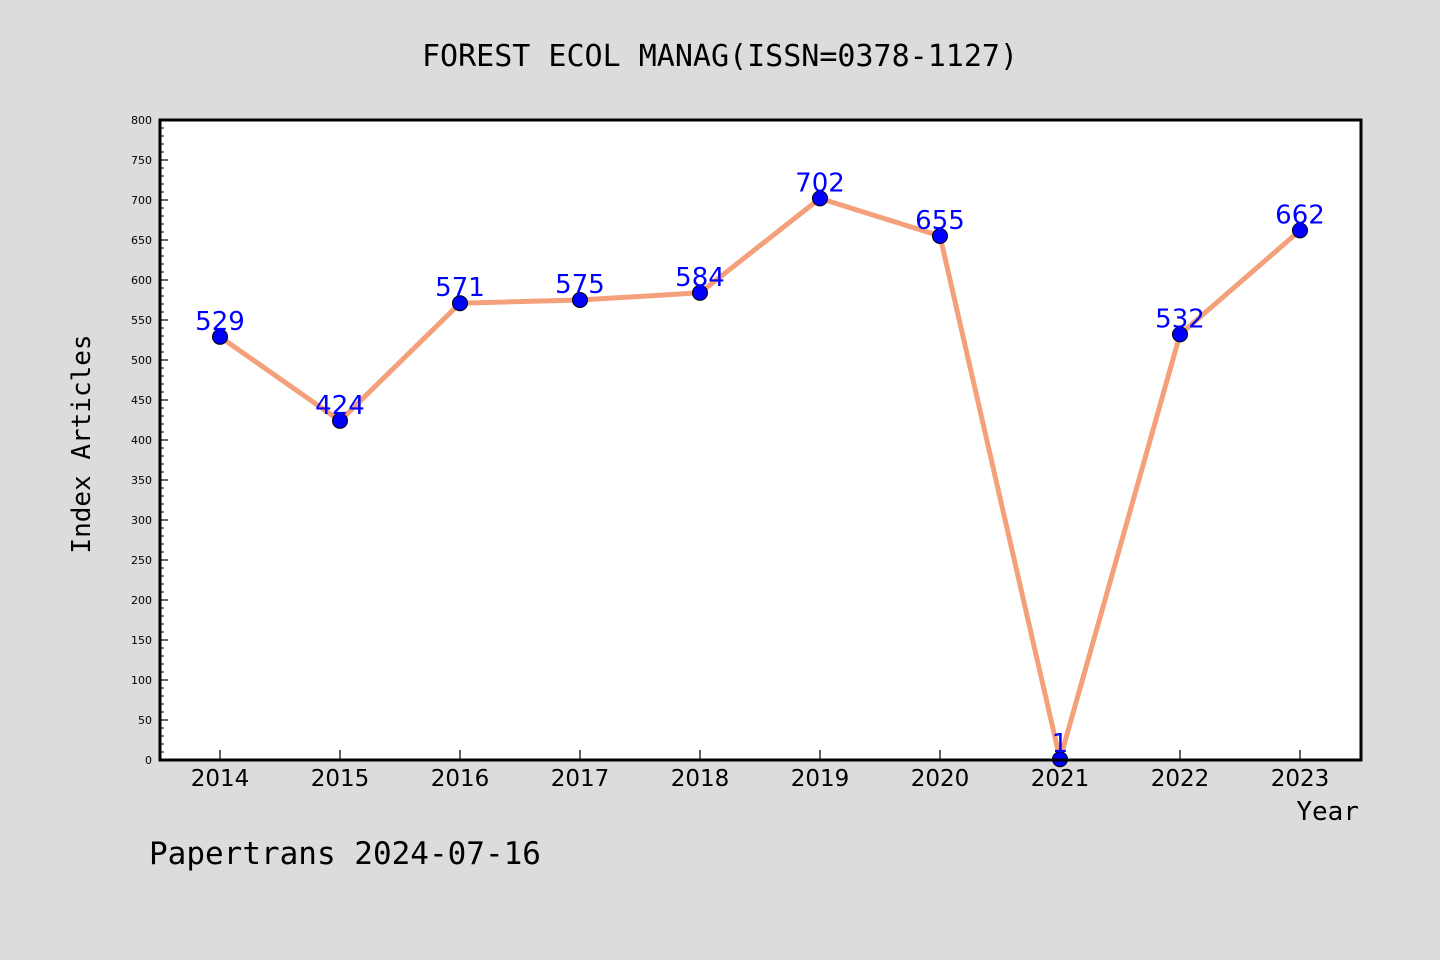 Image resolution: width=1440 pixels, height=960 pixels. I want to click on y-tick-label: 350, so click(141, 480).